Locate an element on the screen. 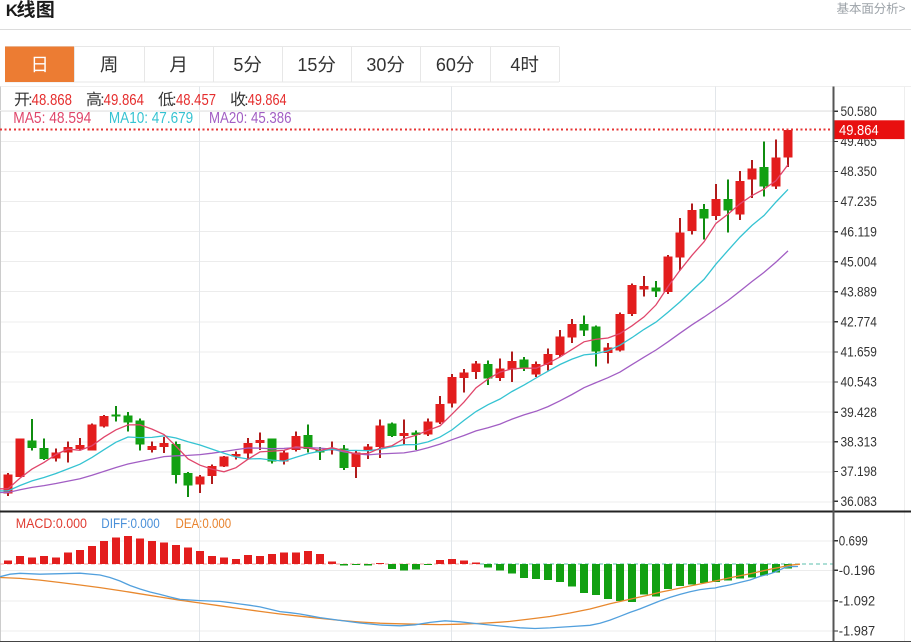 This screenshot has width=911, height=644. svg-text: 39.428 is located at coordinates (859, 412).